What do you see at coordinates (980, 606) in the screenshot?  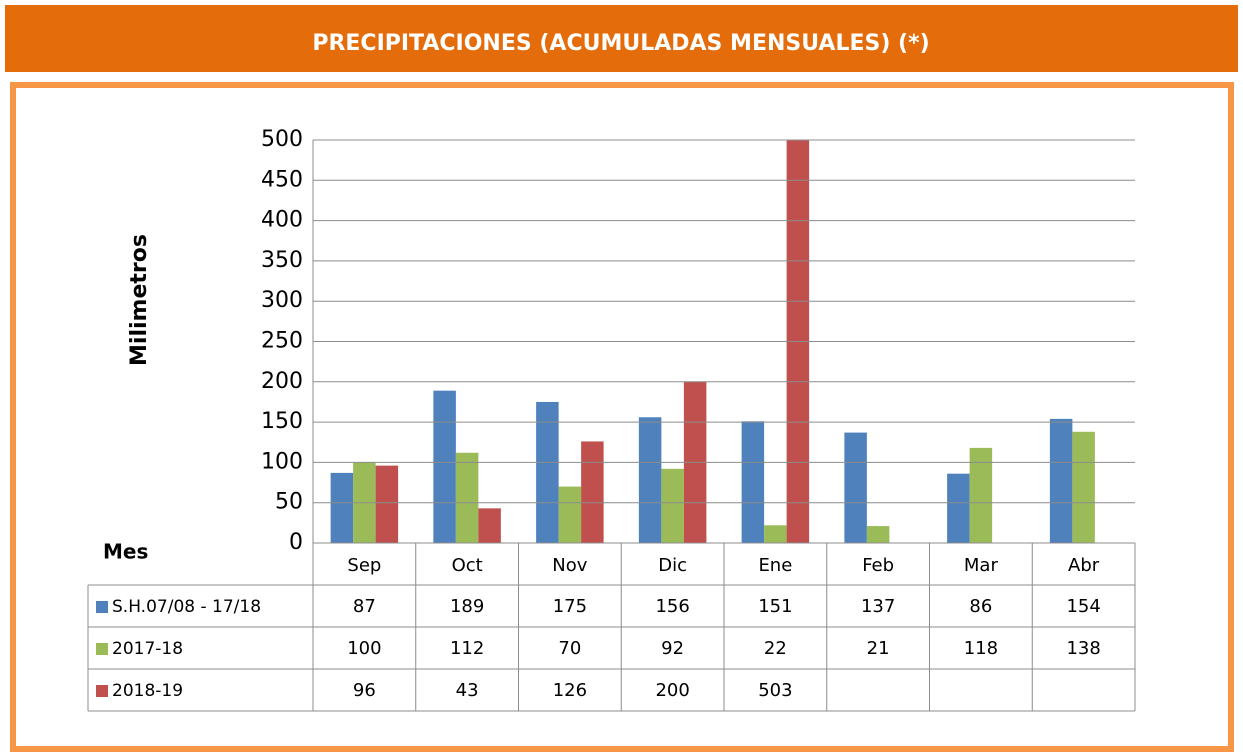 I see `table-value: 86` at bounding box center [980, 606].